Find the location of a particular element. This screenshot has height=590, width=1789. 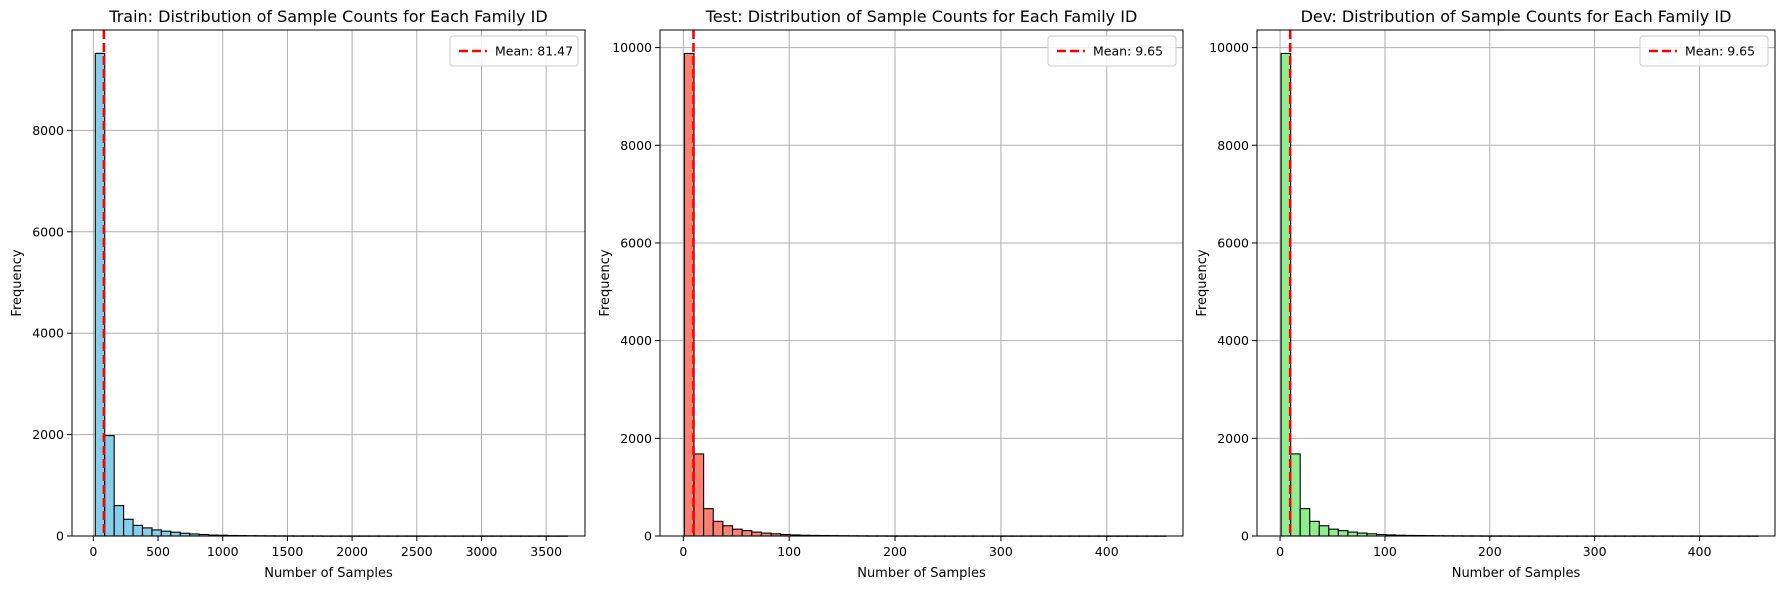

dev-y-tick-label: 0 is located at coordinates (1245, 536).